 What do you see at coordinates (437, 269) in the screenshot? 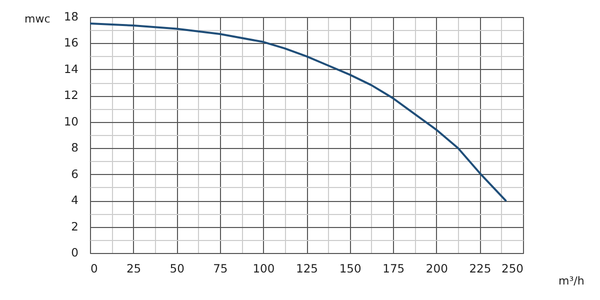
I see `x-tick-label: 200` at bounding box center [437, 269].